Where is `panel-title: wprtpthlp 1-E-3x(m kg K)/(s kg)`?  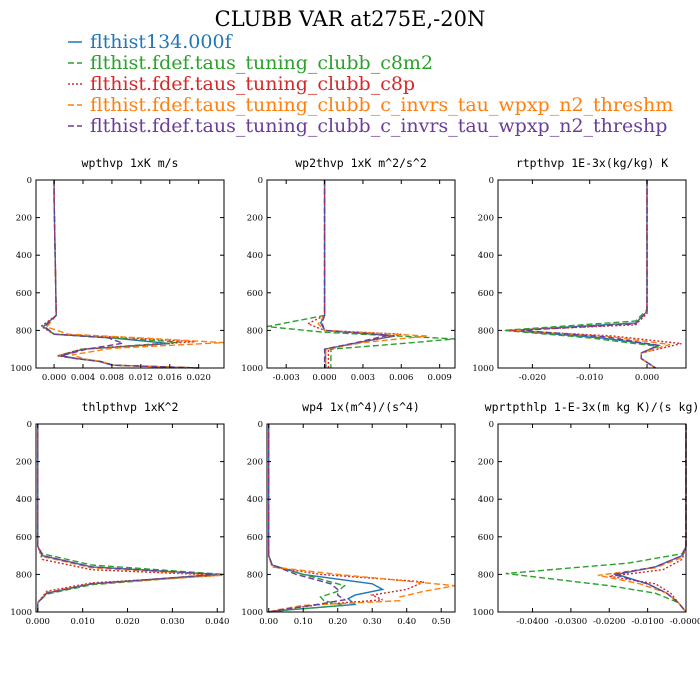
panel-title: wprtpthlp 1-E-3x(m kg K)/(s kg) is located at coordinates (592, 407).